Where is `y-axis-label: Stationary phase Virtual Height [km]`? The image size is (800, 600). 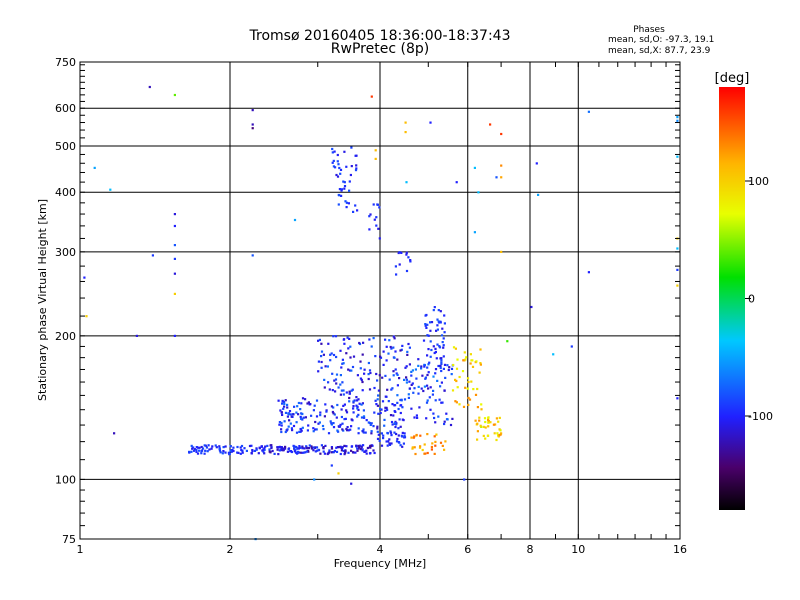 y-axis-label: Stationary phase Virtual Height [km] is located at coordinates (42, 300).